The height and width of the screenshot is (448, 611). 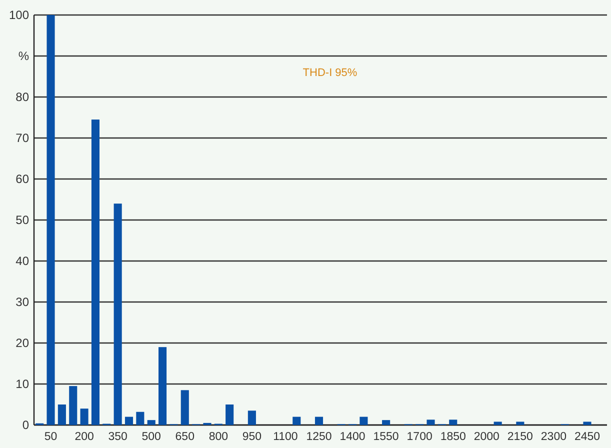 What do you see at coordinates (487, 437) in the screenshot?
I see `x-tick-label: 2000` at bounding box center [487, 437].